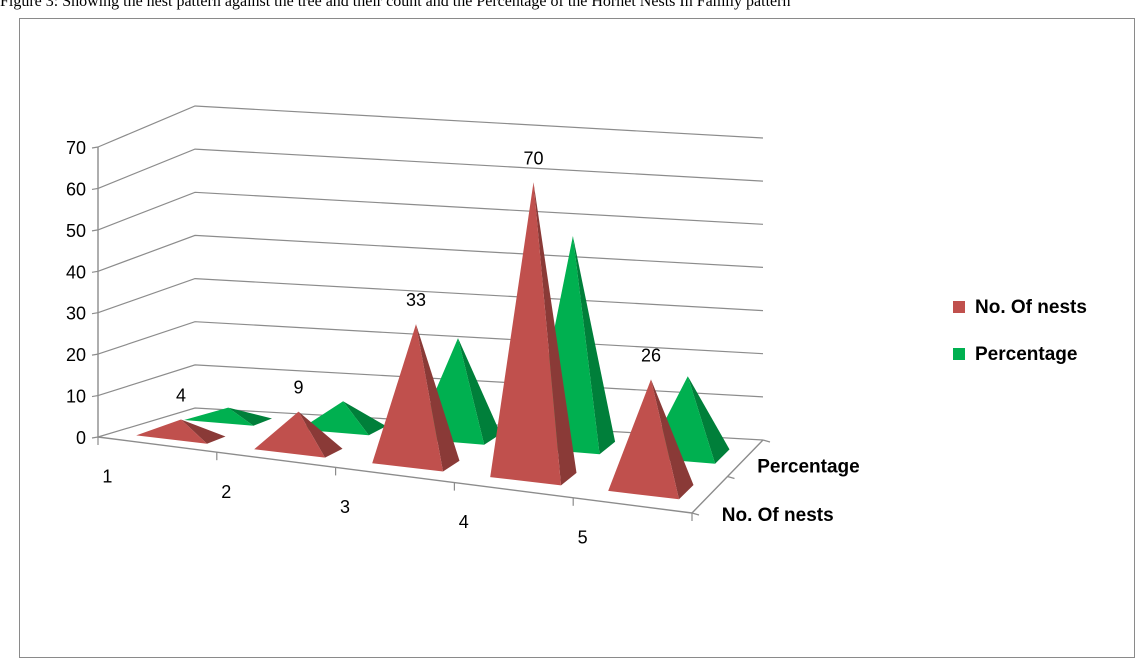 Image resolution: width=1136 pixels, height=658 pixels. I want to click on y-tick-label: 20, so click(76, 355).